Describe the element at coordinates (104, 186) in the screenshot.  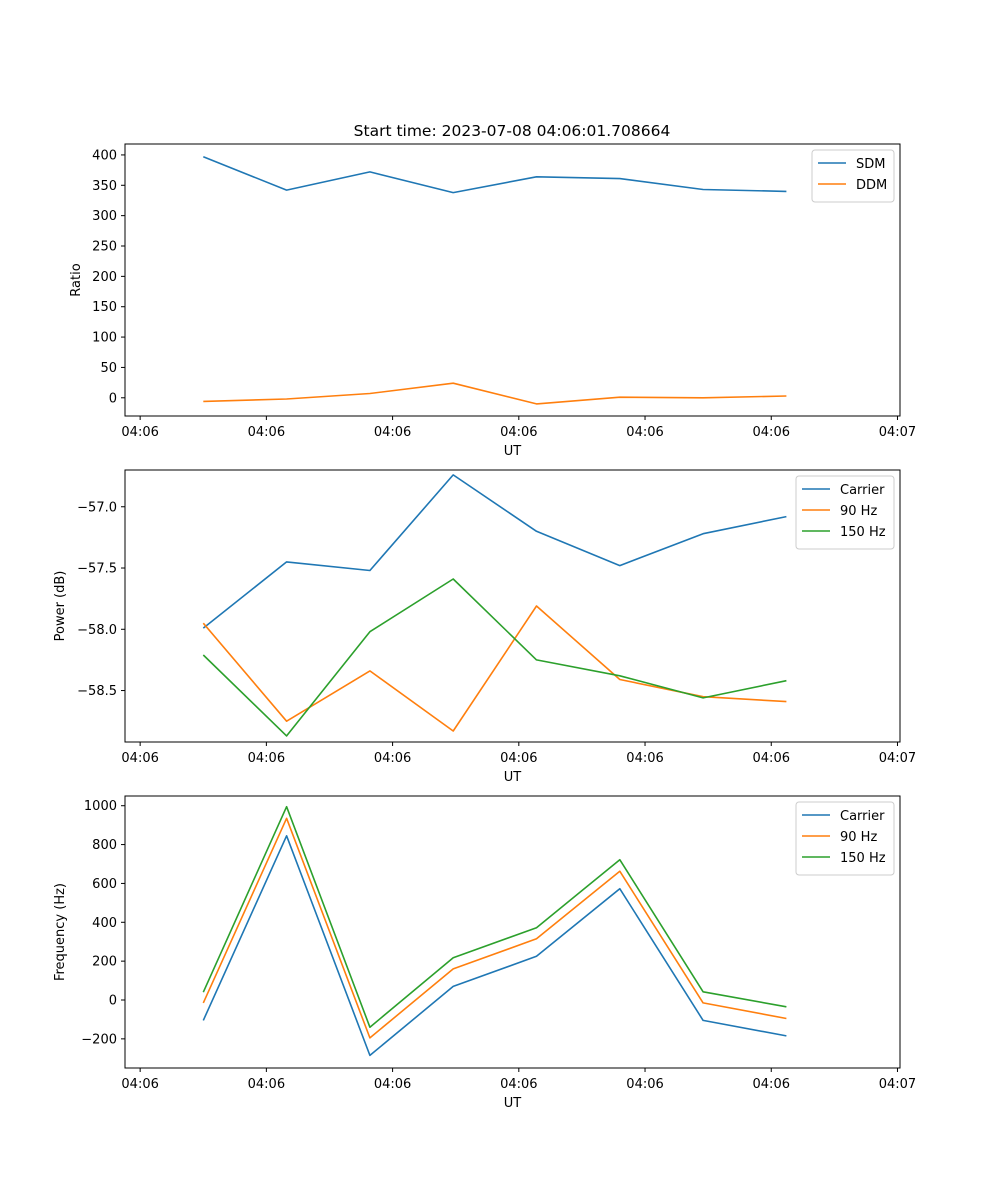
I see `y-tick-label: 350` at that location.